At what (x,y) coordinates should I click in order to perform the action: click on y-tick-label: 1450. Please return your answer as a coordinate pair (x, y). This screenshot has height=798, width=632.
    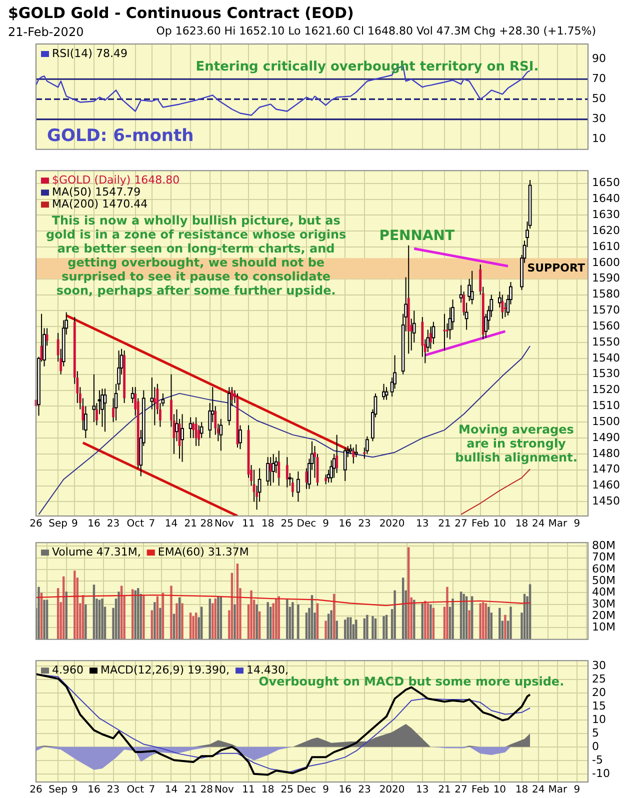
    Looking at the image, I should click on (606, 501).